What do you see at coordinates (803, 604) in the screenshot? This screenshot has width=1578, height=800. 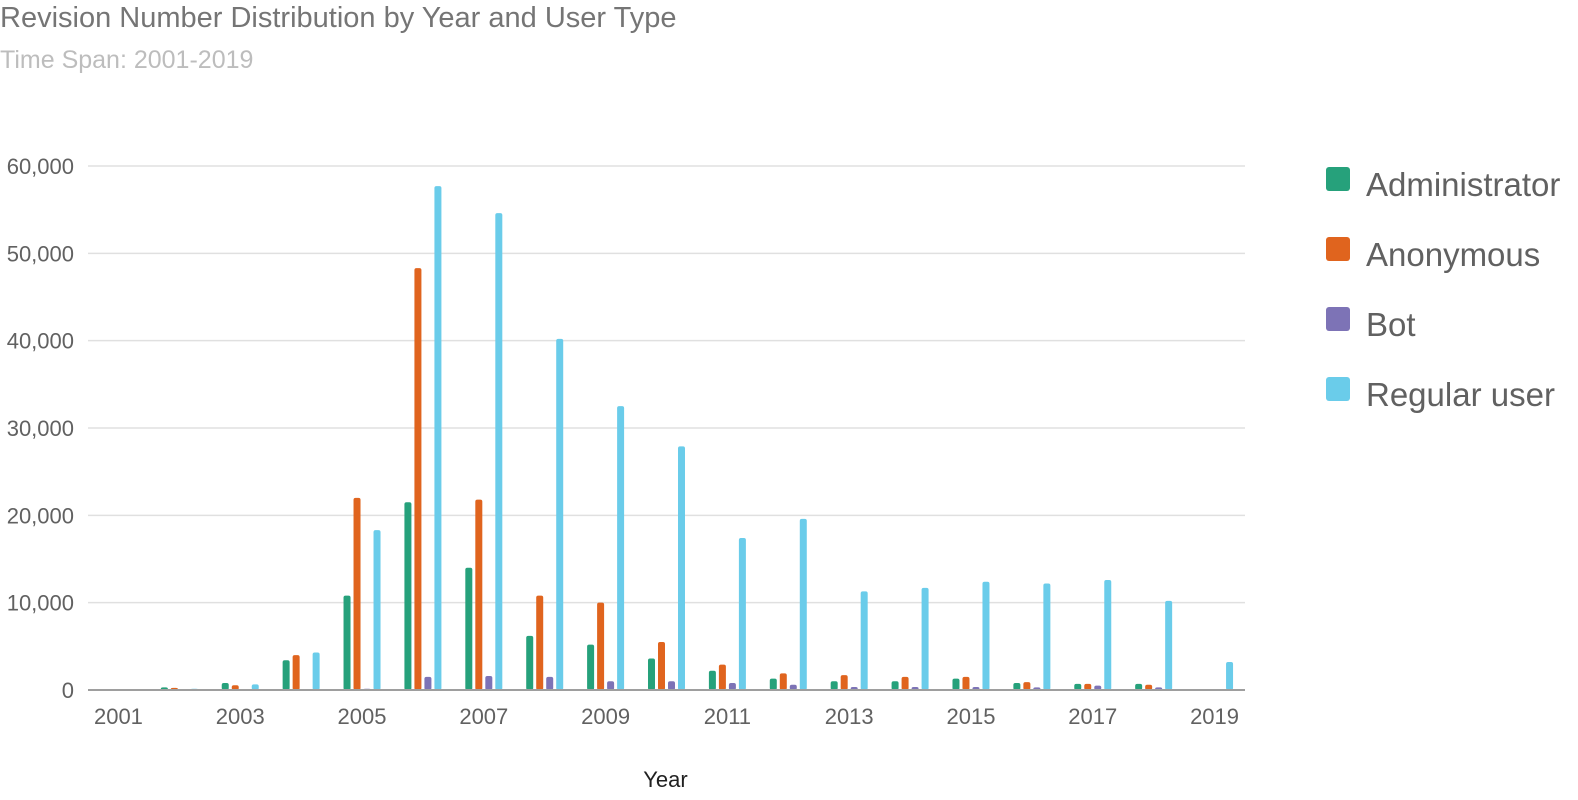 I see `bar-regular-user-2012` at bounding box center [803, 604].